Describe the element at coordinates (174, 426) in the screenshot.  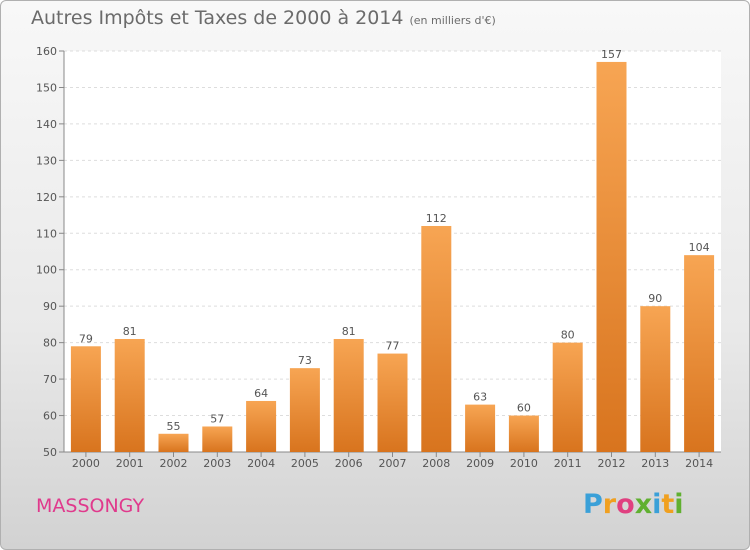
I see `data-label: 55` at that location.